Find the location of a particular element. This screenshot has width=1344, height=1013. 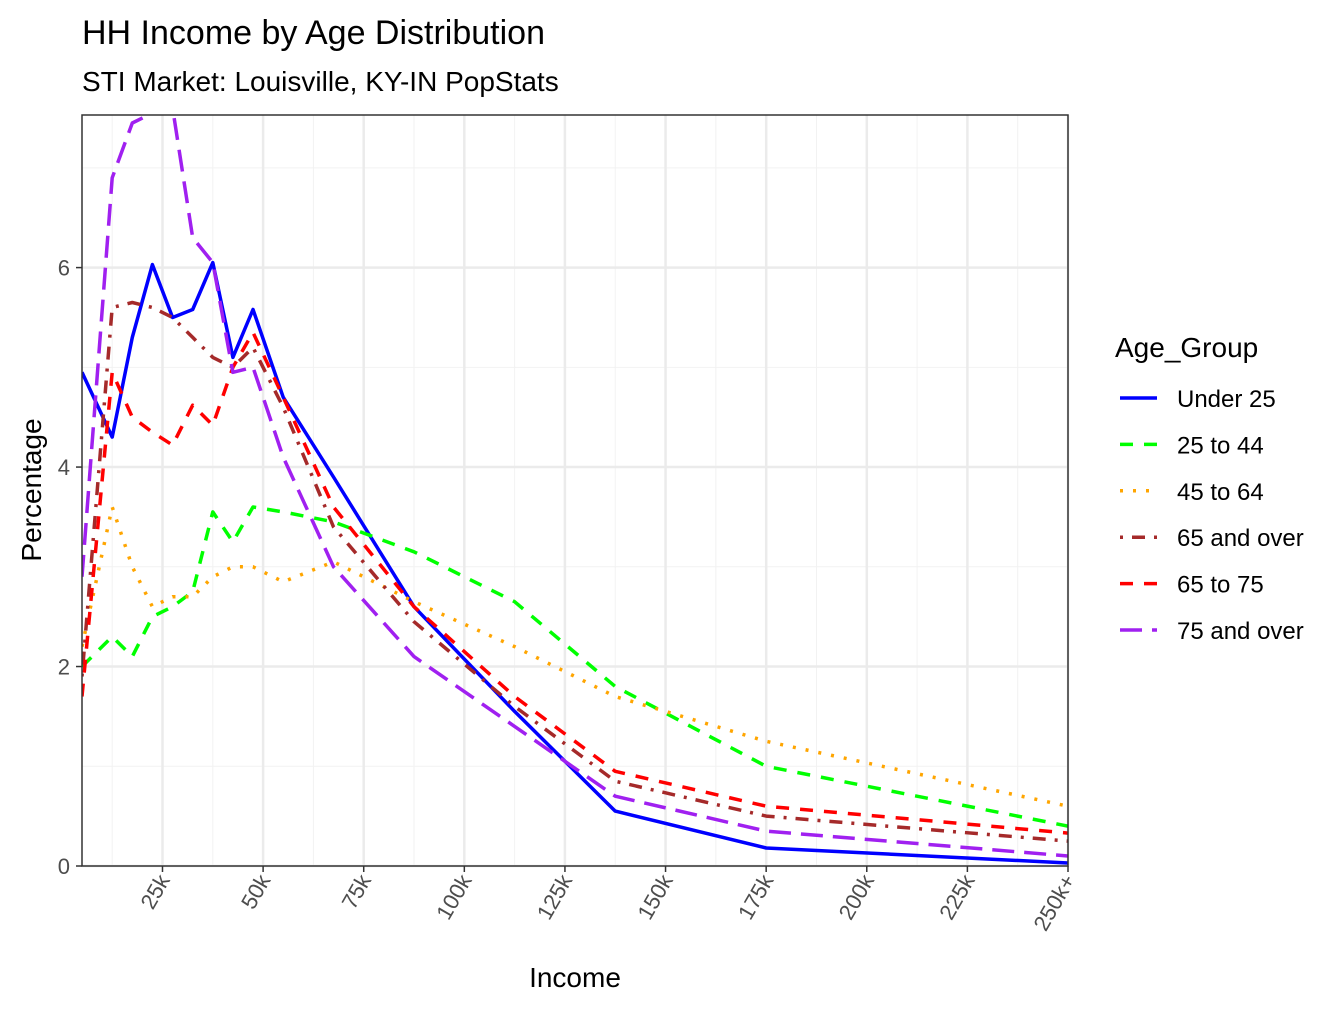

x-tick-label: 225k is located at coordinates (957, 896).